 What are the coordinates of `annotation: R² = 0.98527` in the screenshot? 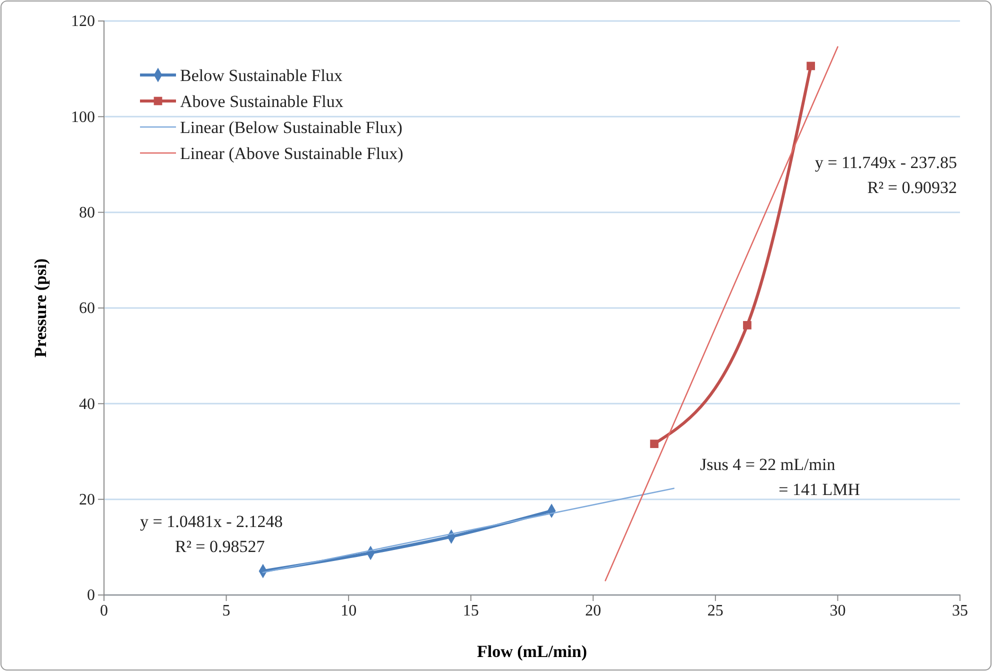 It's located at (220, 546).